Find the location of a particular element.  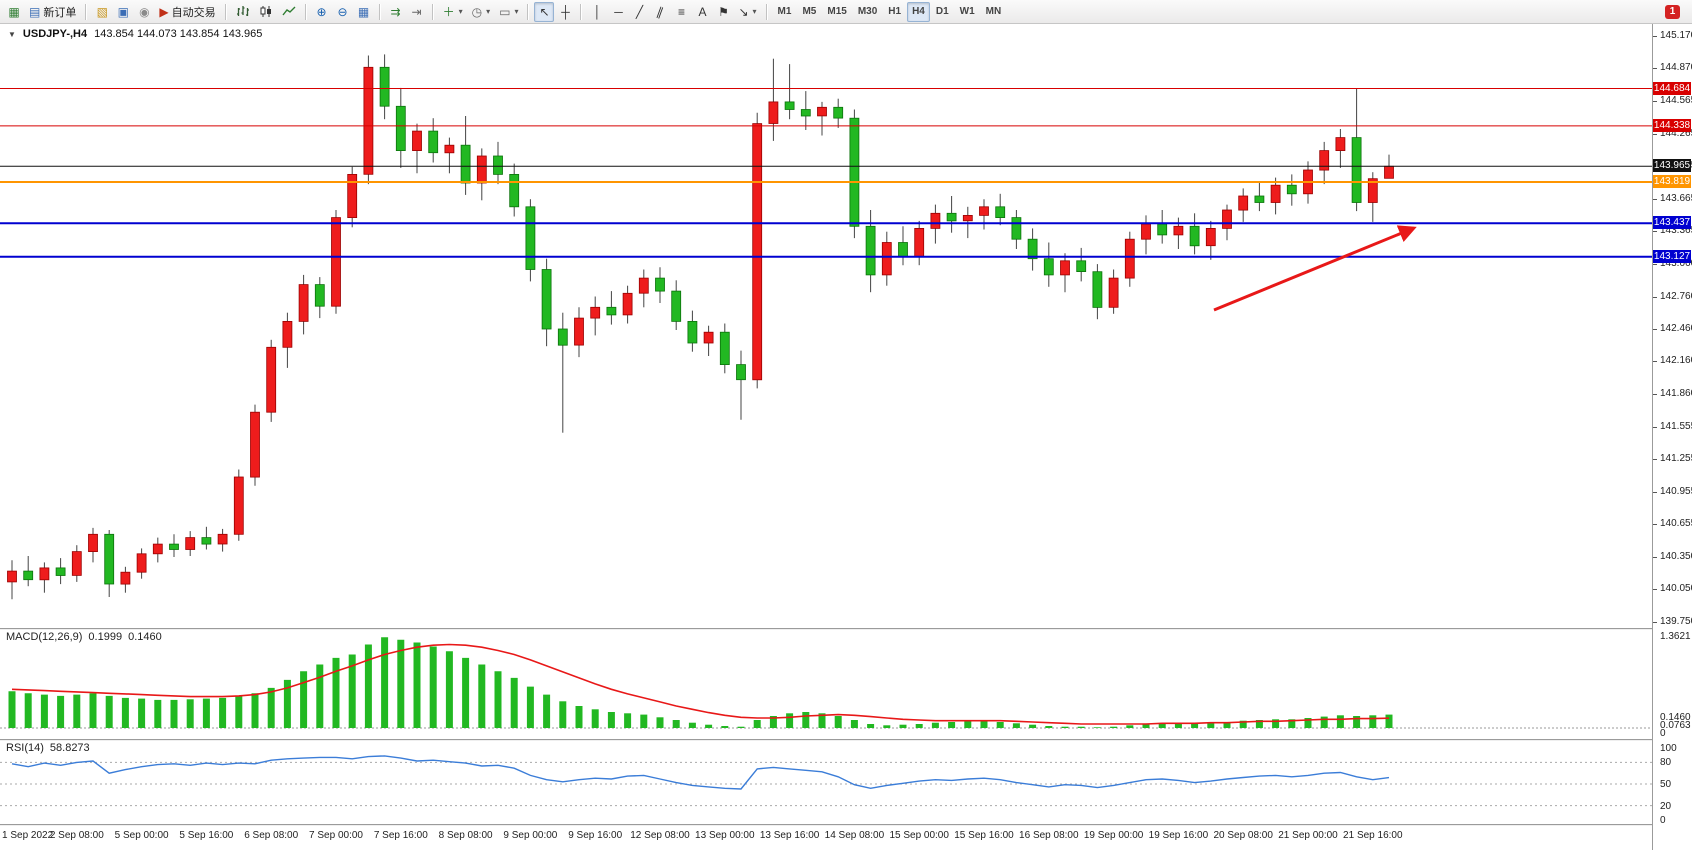

price-axis-label: 139.750 is located at coordinates (1676, 621).